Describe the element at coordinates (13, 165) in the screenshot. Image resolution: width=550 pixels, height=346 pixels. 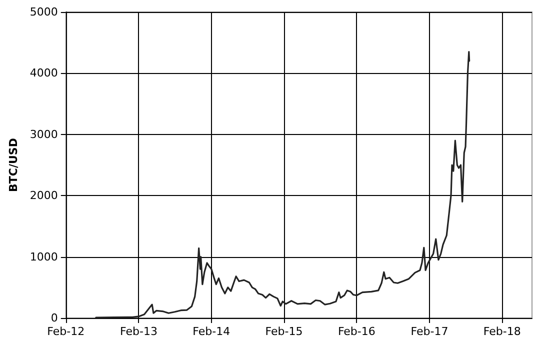
I see `y-axis-title: BTC/USD` at that location.